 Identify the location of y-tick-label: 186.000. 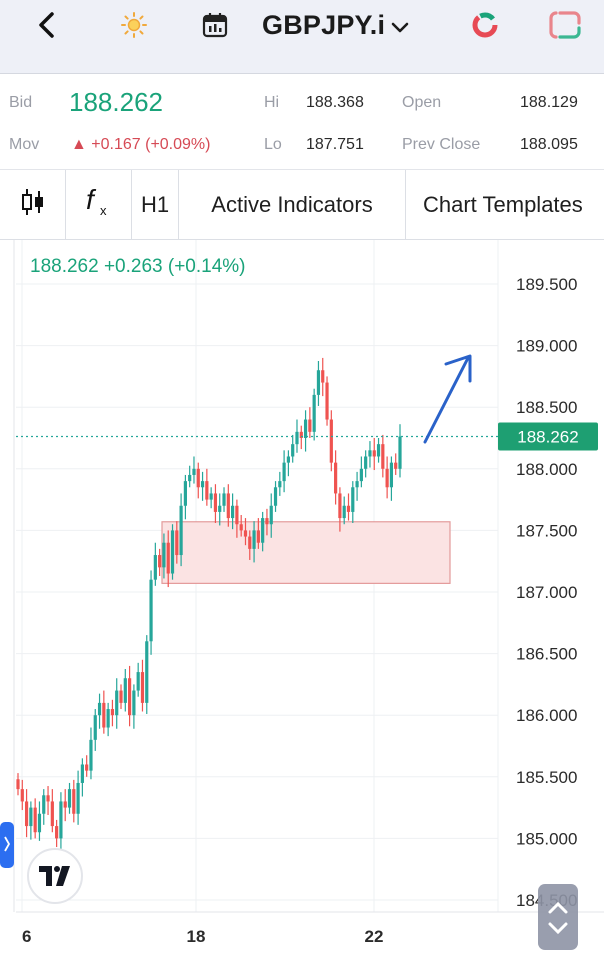
(546, 715).